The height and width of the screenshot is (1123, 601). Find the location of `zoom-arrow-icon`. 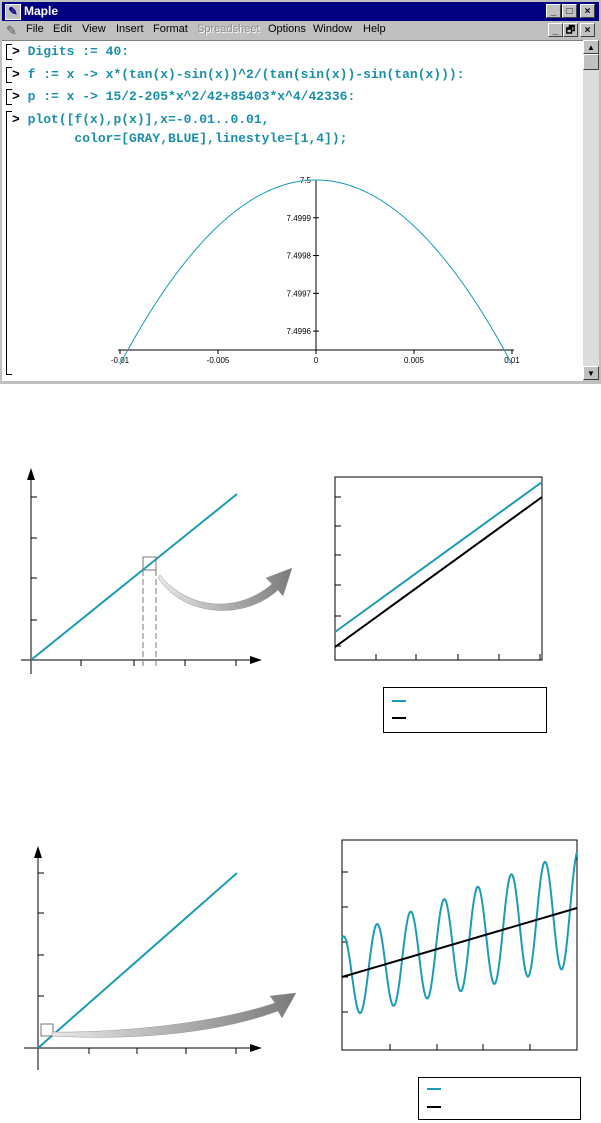

zoom-arrow-icon is located at coordinates (174, 1015).